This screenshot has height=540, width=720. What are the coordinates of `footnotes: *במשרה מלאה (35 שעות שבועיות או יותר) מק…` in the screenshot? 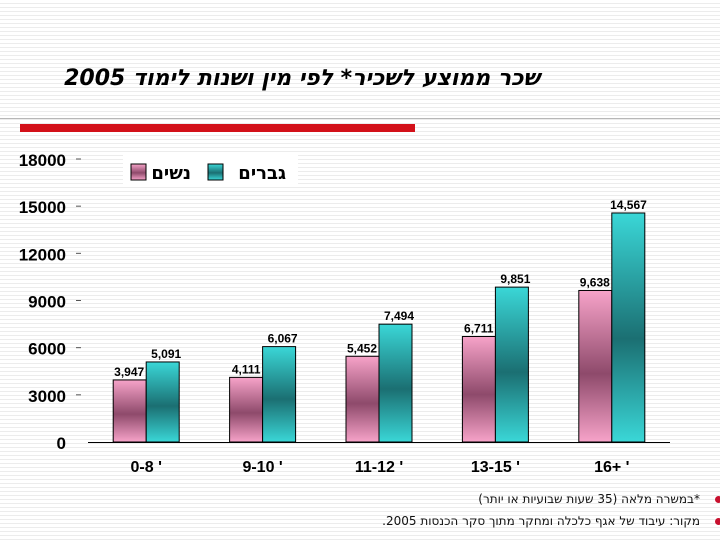 It's located at (510, 510).